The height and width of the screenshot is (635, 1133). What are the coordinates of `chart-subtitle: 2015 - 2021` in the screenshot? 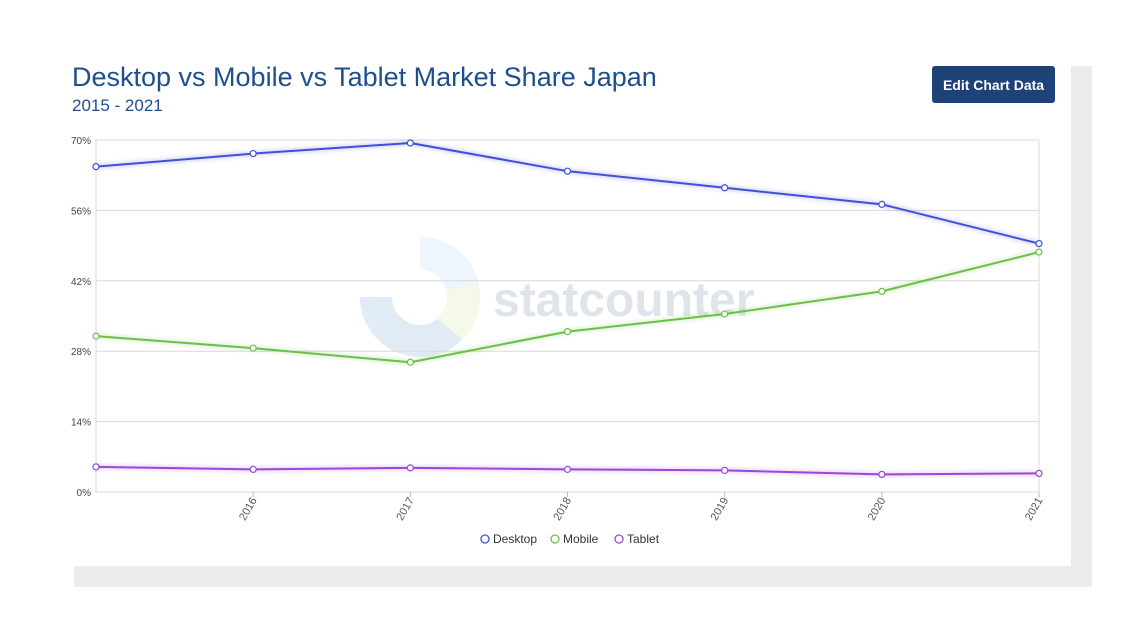 It's located at (117, 105).